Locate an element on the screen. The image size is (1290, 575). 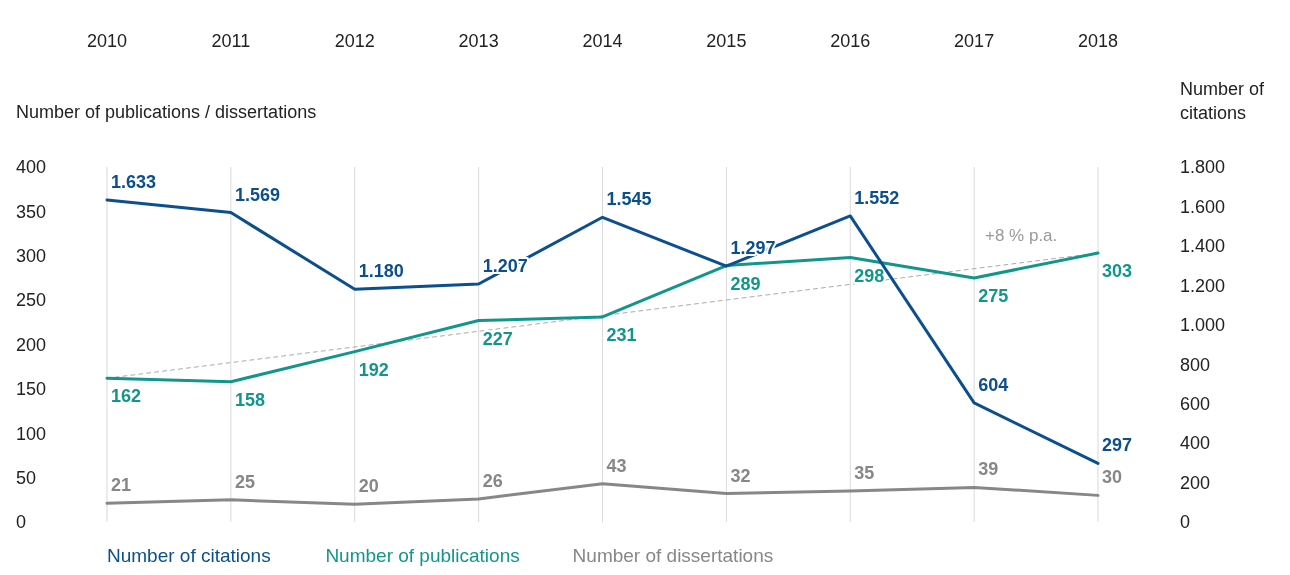
x-tick-label: 2011 is located at coordinates (231, 41).